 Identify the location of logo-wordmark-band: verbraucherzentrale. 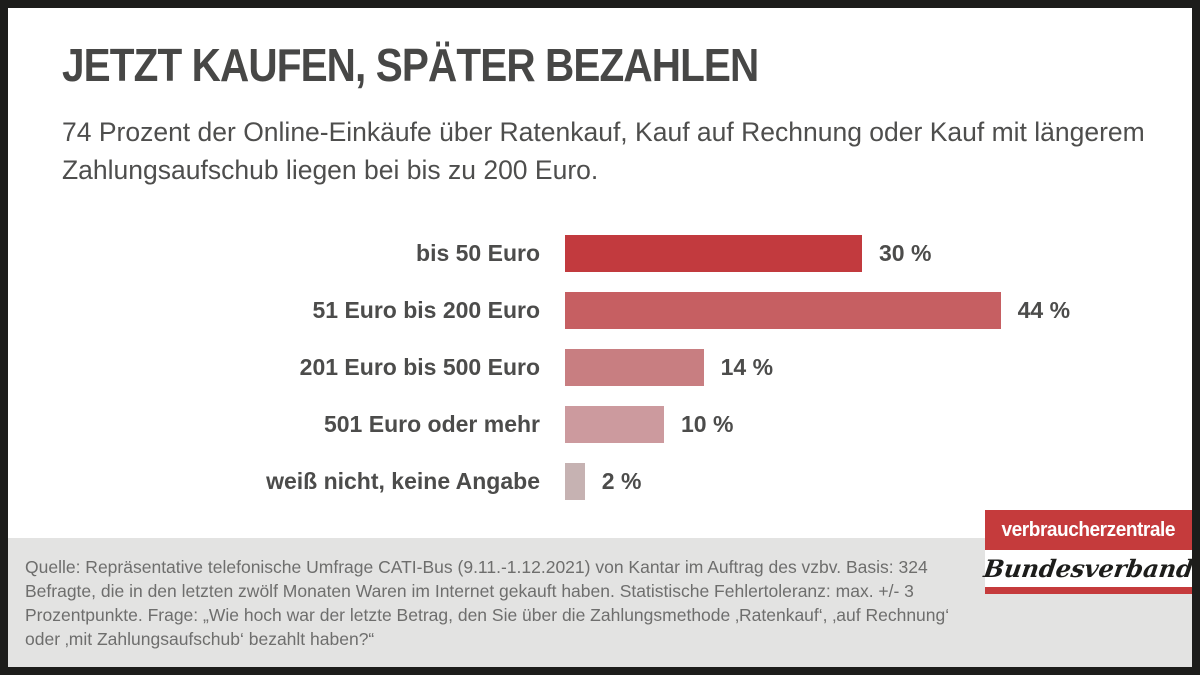
(1088, 530).